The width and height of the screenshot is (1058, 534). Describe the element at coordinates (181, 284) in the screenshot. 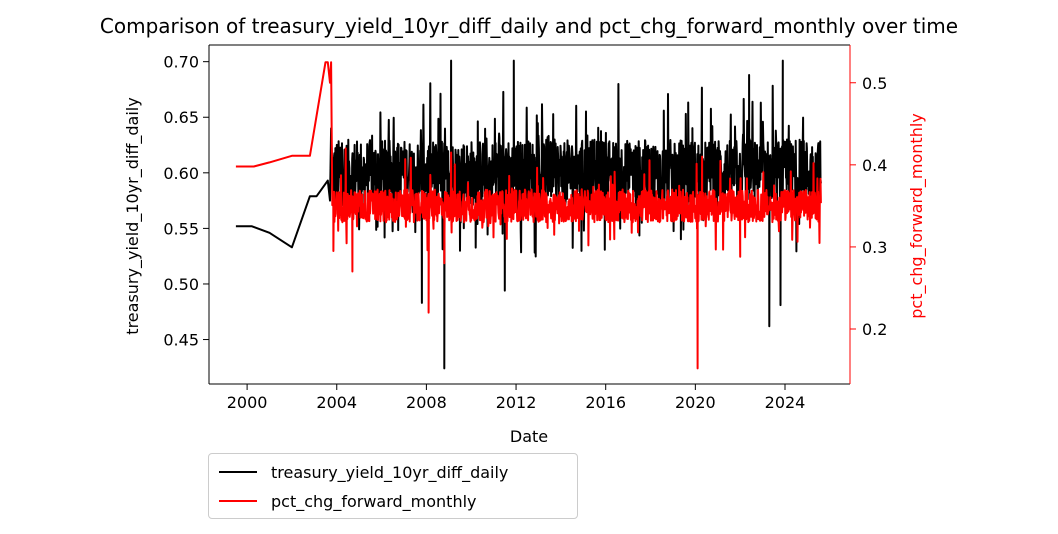

I see `y-left-tick-label: 0.50` at that location.